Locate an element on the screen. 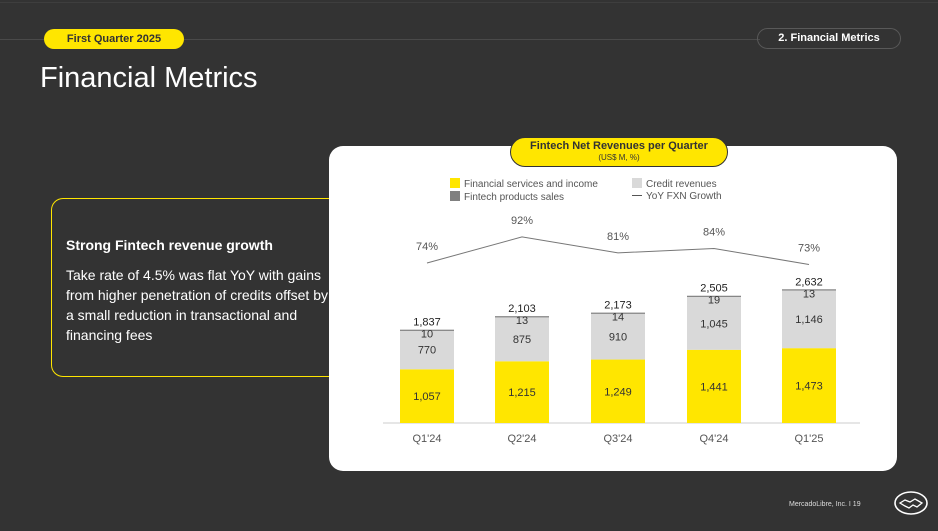 The image size is (938, 531). legend-label: Credit revenues is located at coordinates (681, 184).